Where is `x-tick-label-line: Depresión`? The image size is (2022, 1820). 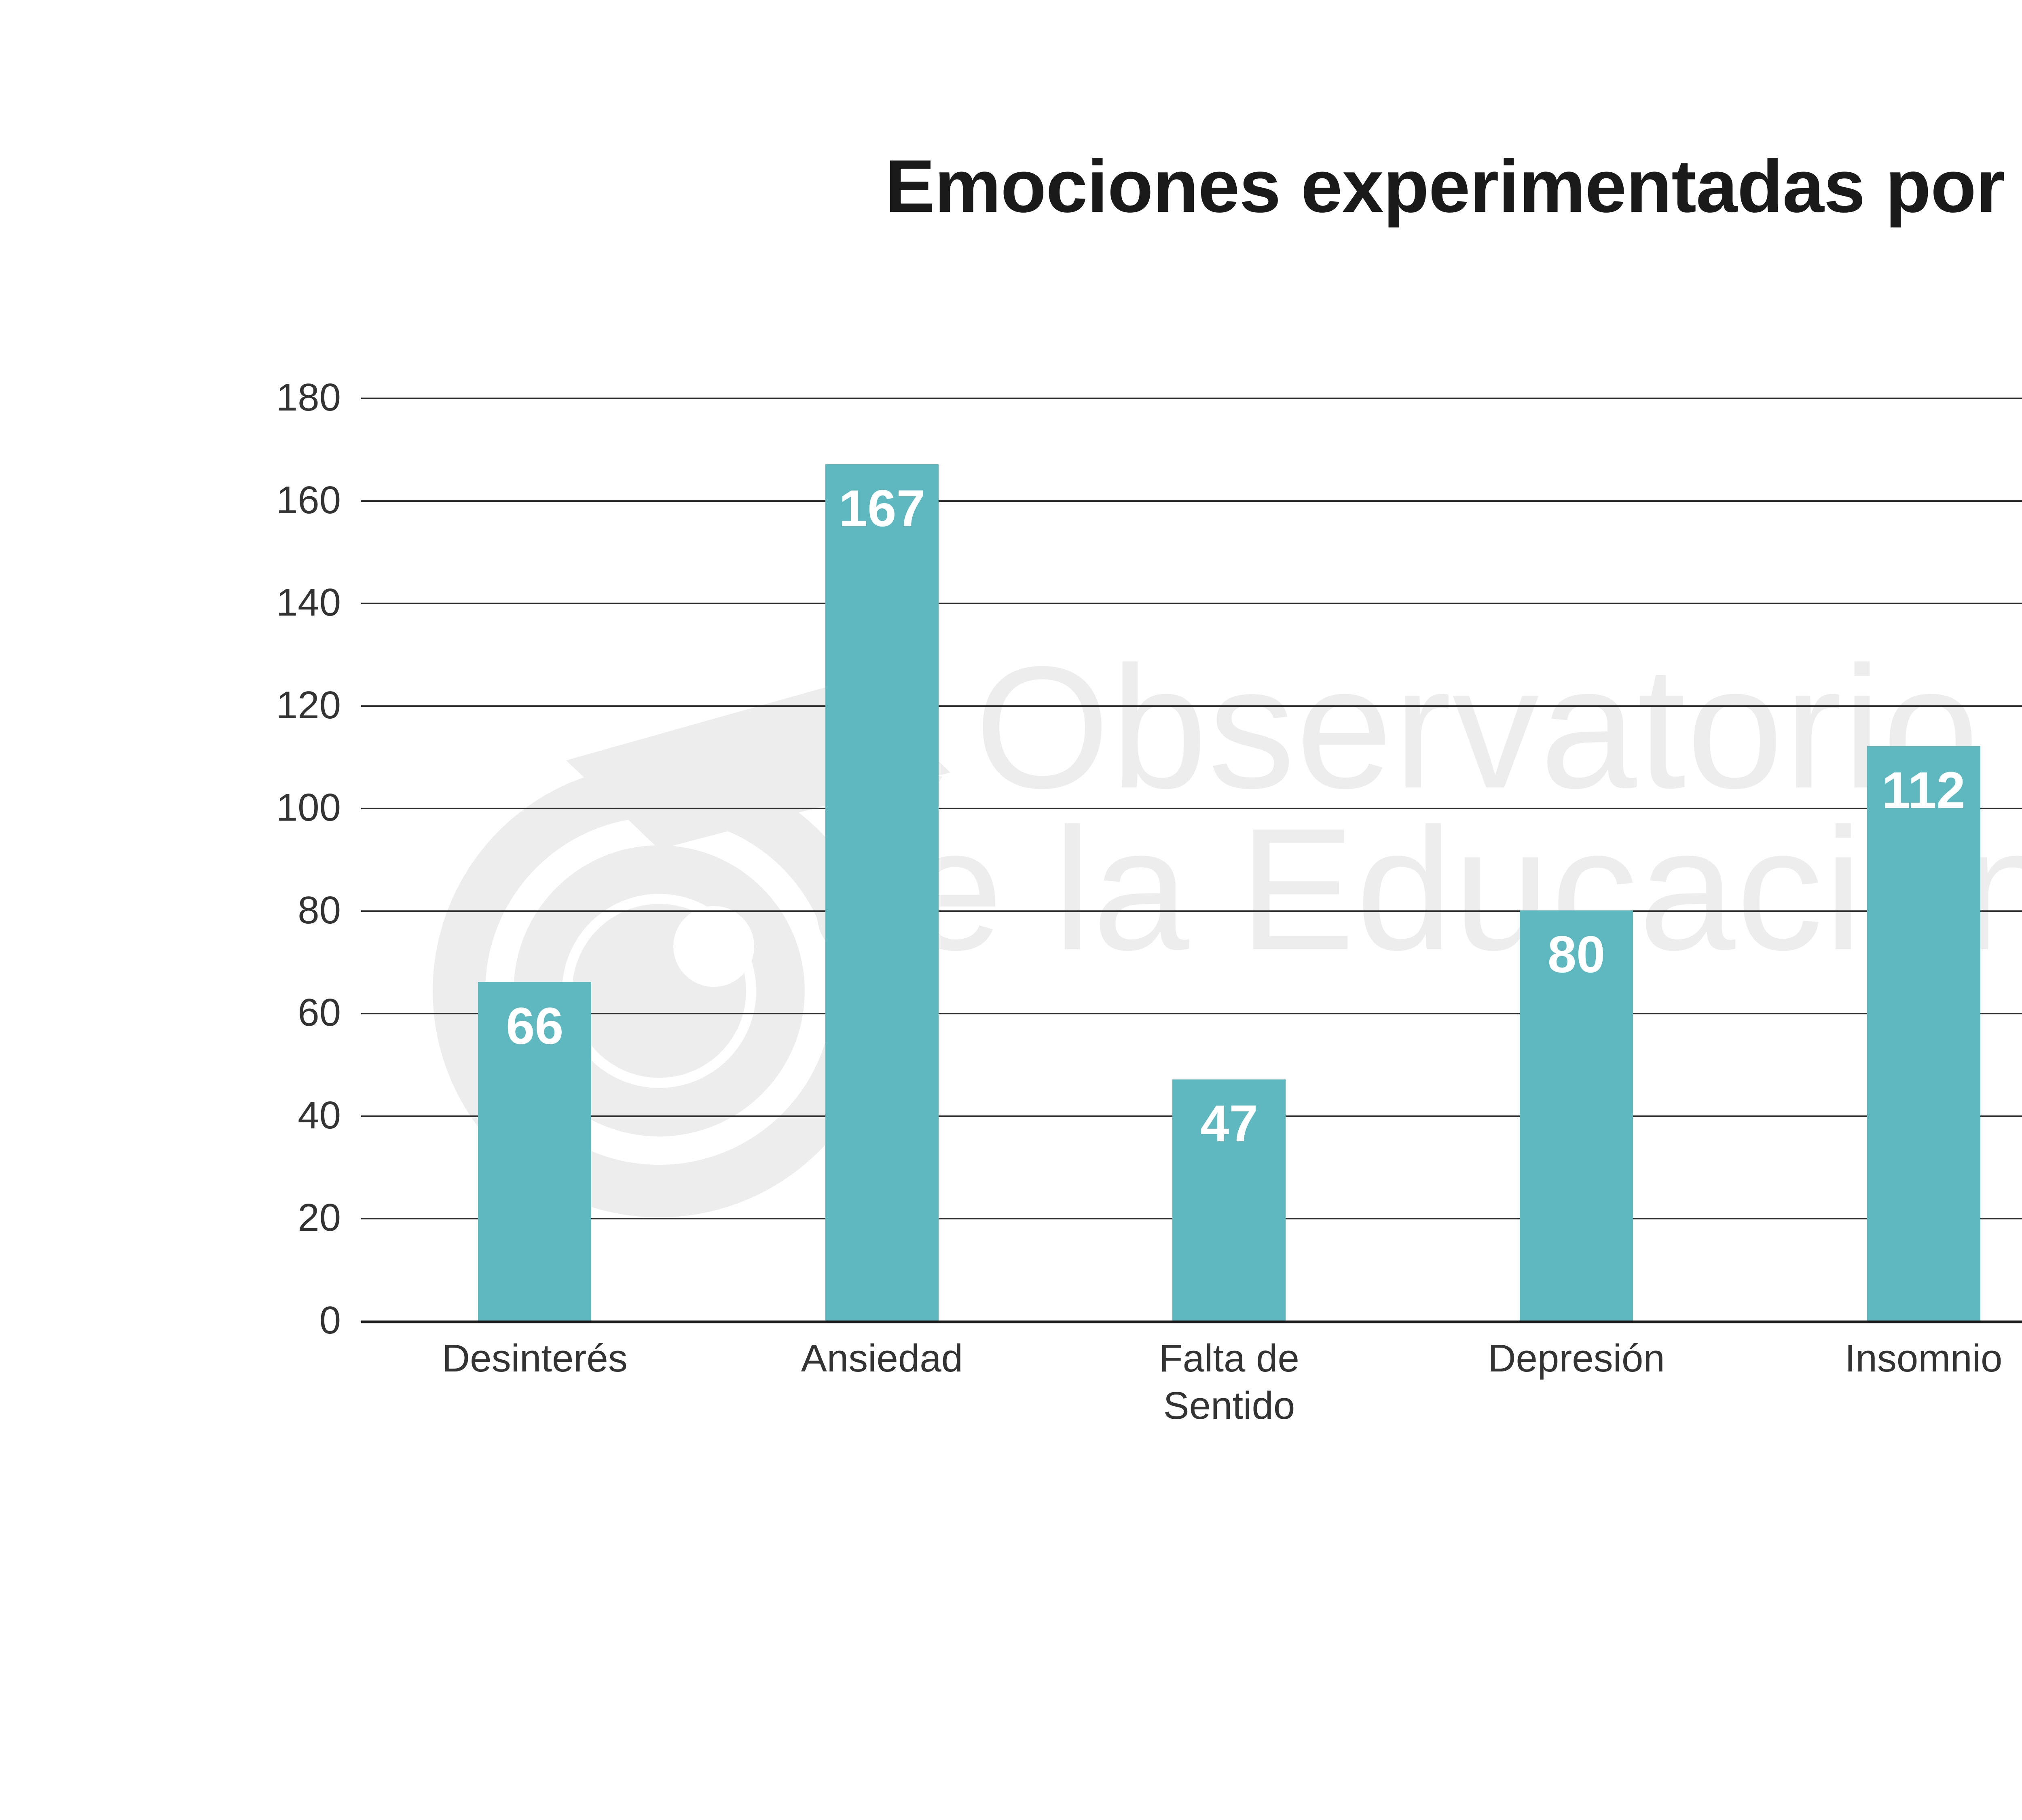
x-tick-label-line: Depresión is located at coordinates (1576, 1358).